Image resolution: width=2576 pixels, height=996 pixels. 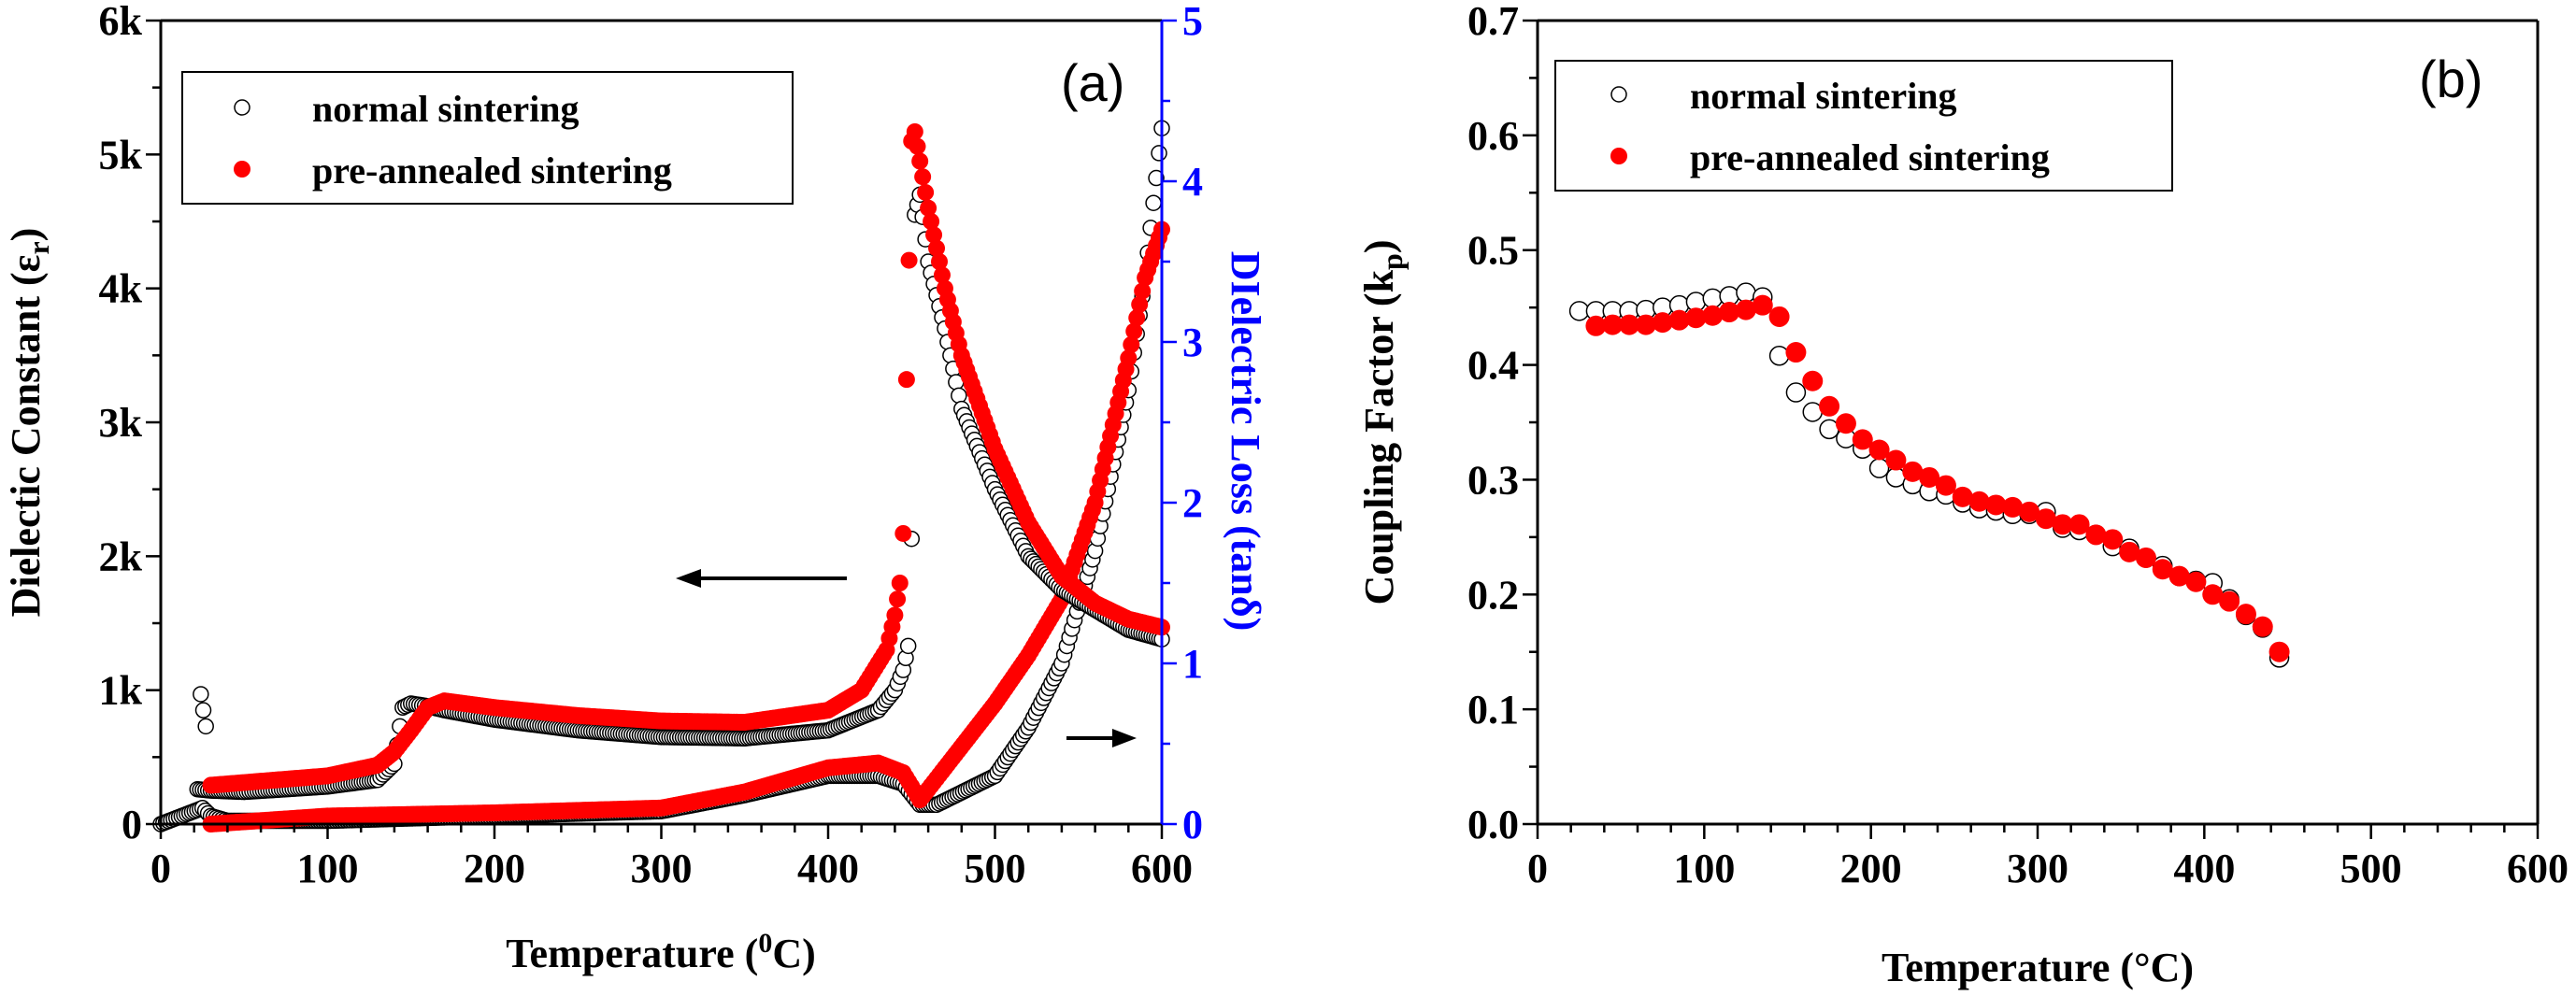 I want to click on y2-axis-title-a: DIelectric Loss (tanδ), so click(x=1245, y=442).